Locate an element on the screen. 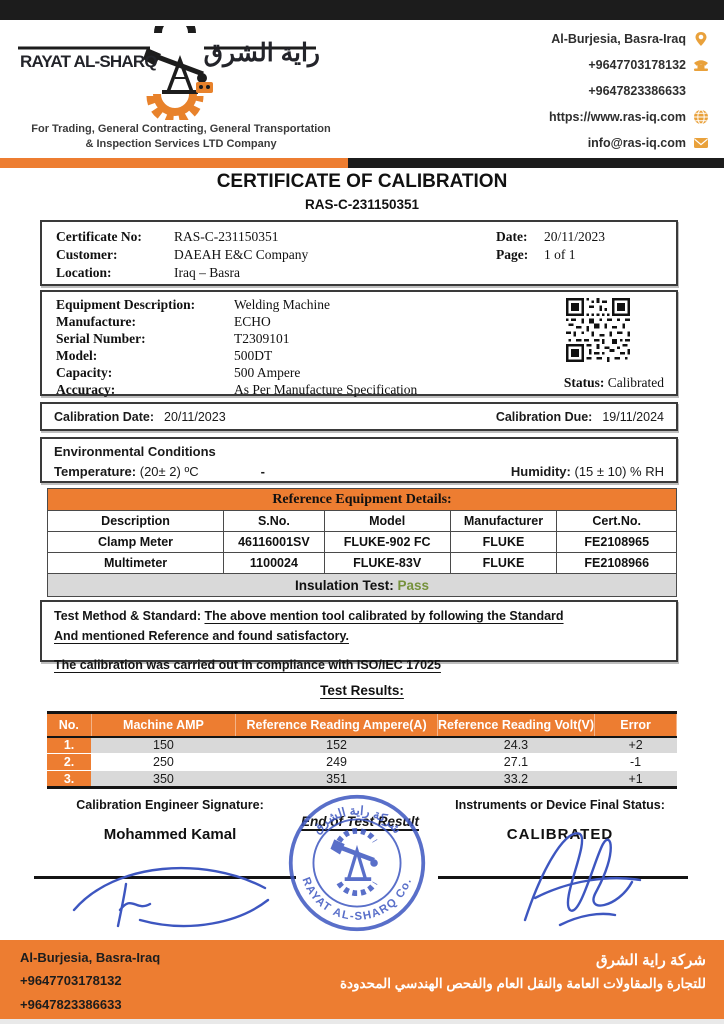 The image size is (724, 1024). qr-code is located at coordinates (598, 330).